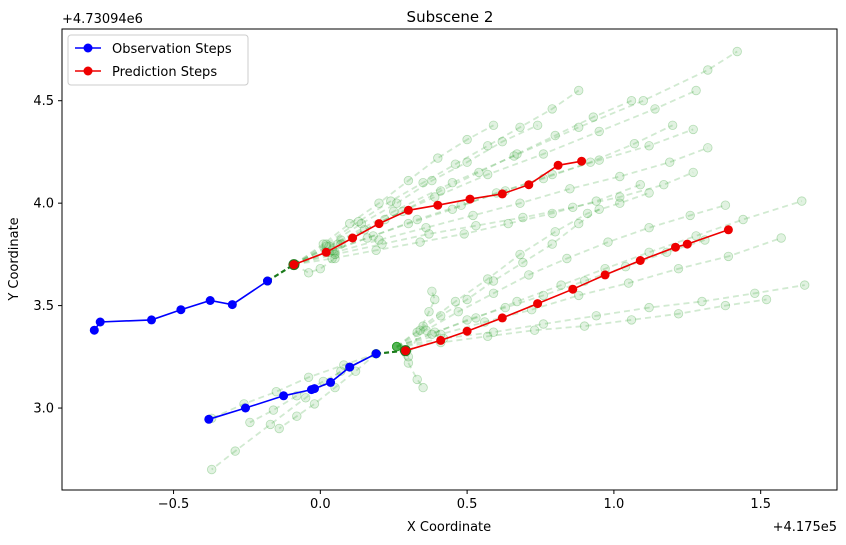  I want to click on chart-title: Subscene 2, so click(450, 17).